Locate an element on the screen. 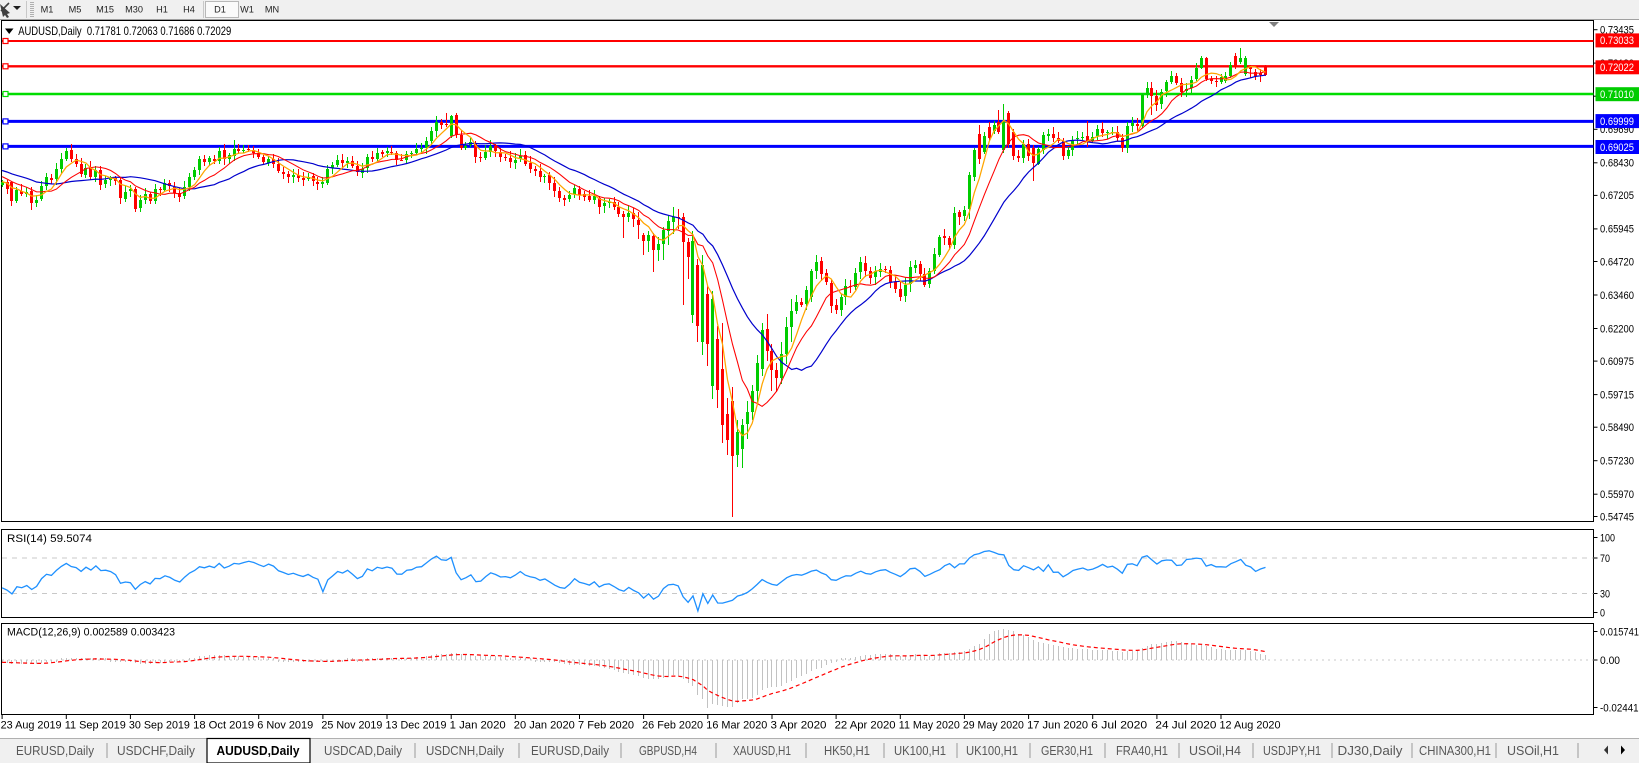 The height and width of the screenshot is (763, 1639). svg-text: 22 Apr 2020 is located at coordinates (865, 726).